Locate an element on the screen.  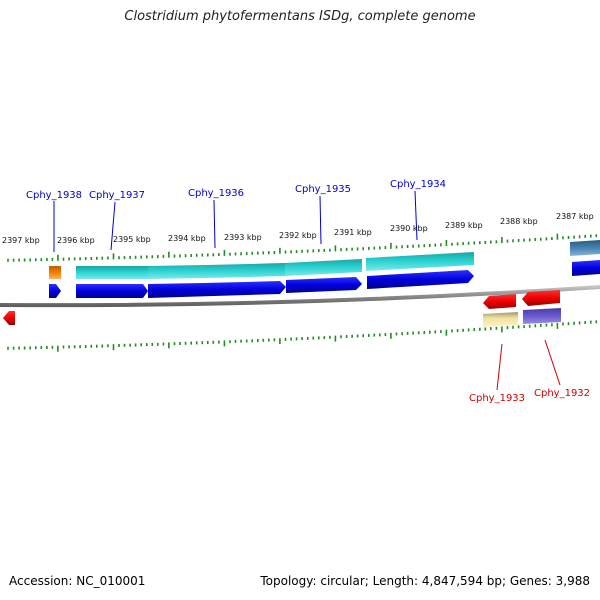
kbp-label: 2397 kbp is located at coordinates (21, 240).